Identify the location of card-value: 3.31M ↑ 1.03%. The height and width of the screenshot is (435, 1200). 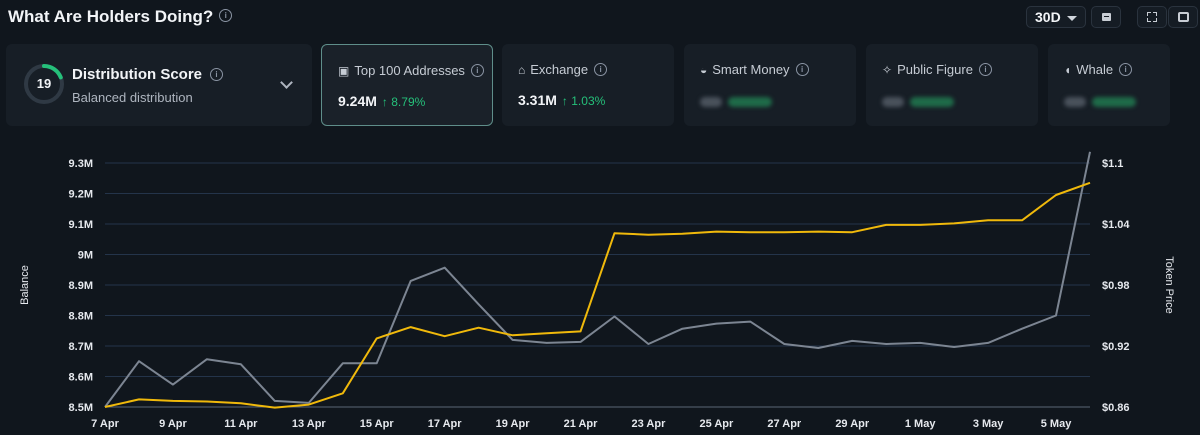
(561, 100).